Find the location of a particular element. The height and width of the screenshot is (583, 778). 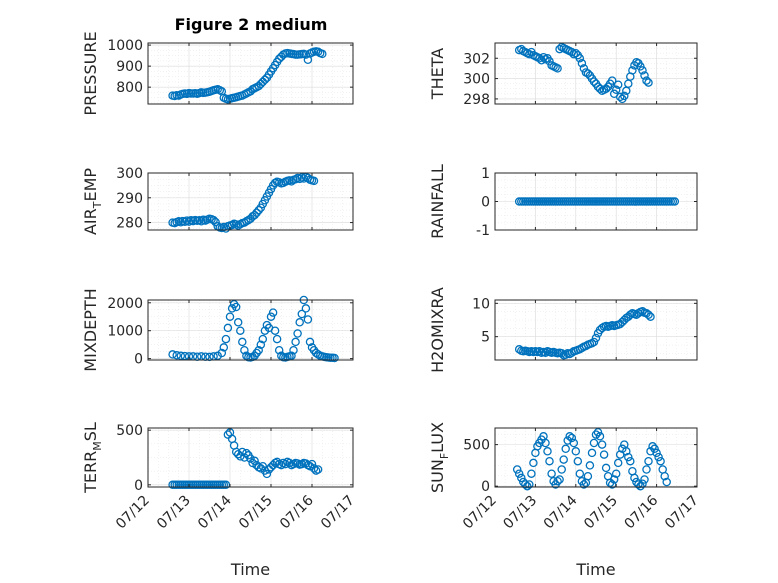

y-axis-label: TERRMSL is located at coordinates (92, 458).